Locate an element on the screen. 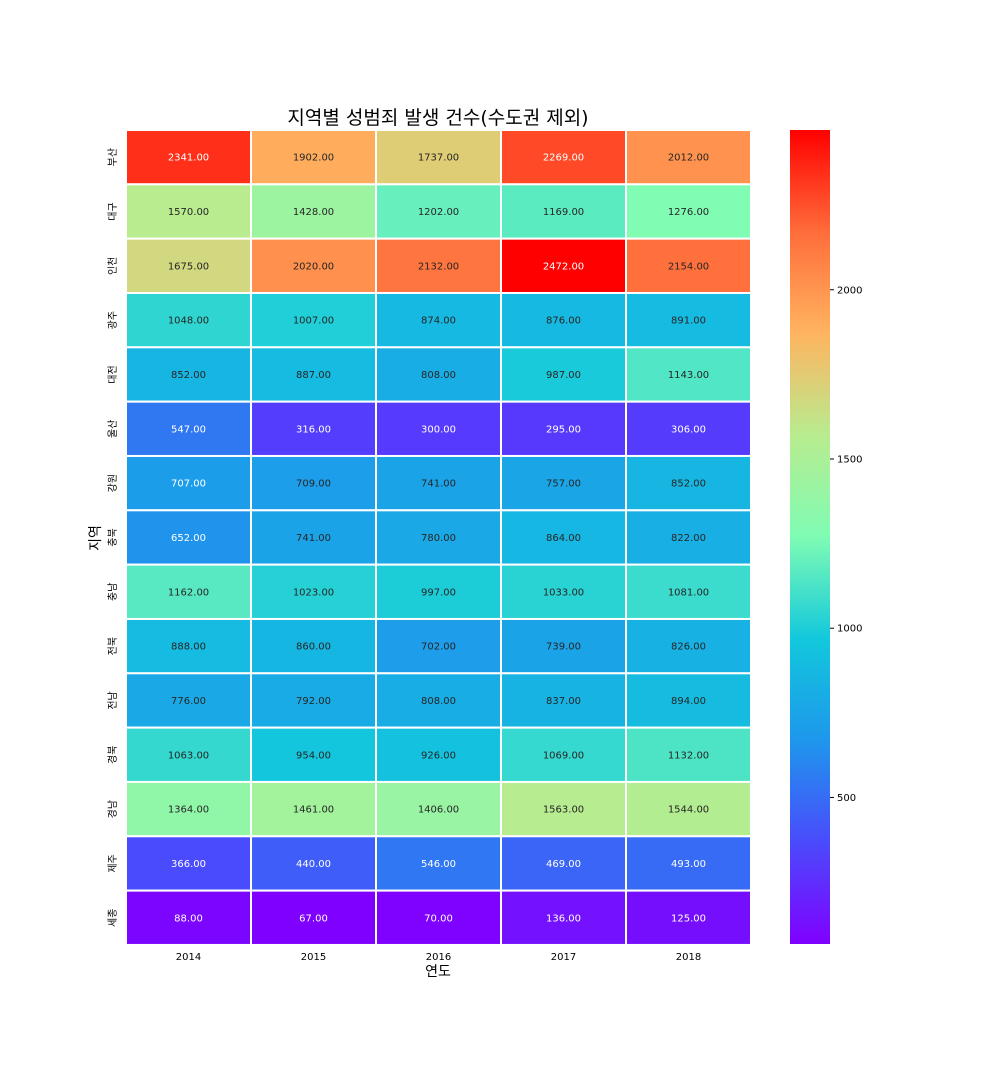  cell-value-label: 887.00 is located at coordinates (313, 375).